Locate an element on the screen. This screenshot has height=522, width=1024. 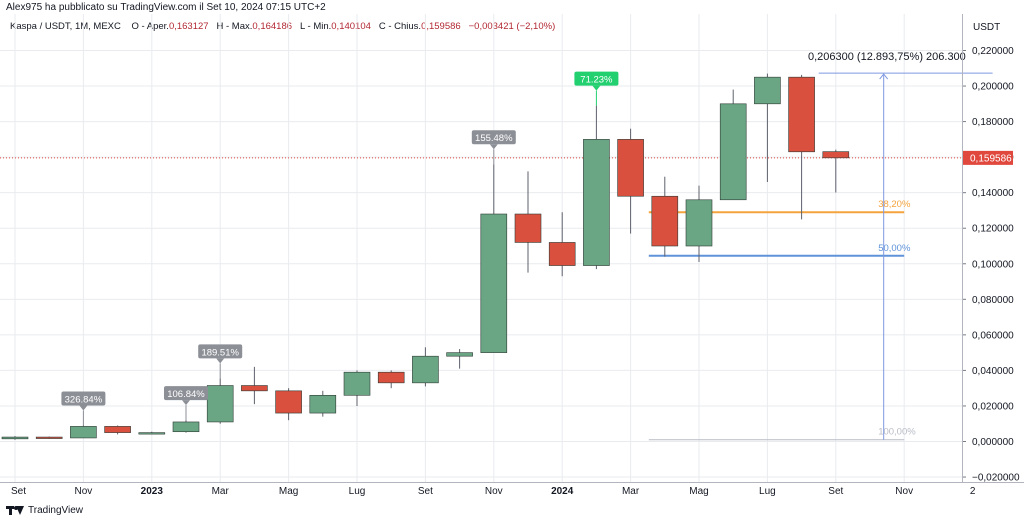
low-key: L is located at coordinates (302, 26).